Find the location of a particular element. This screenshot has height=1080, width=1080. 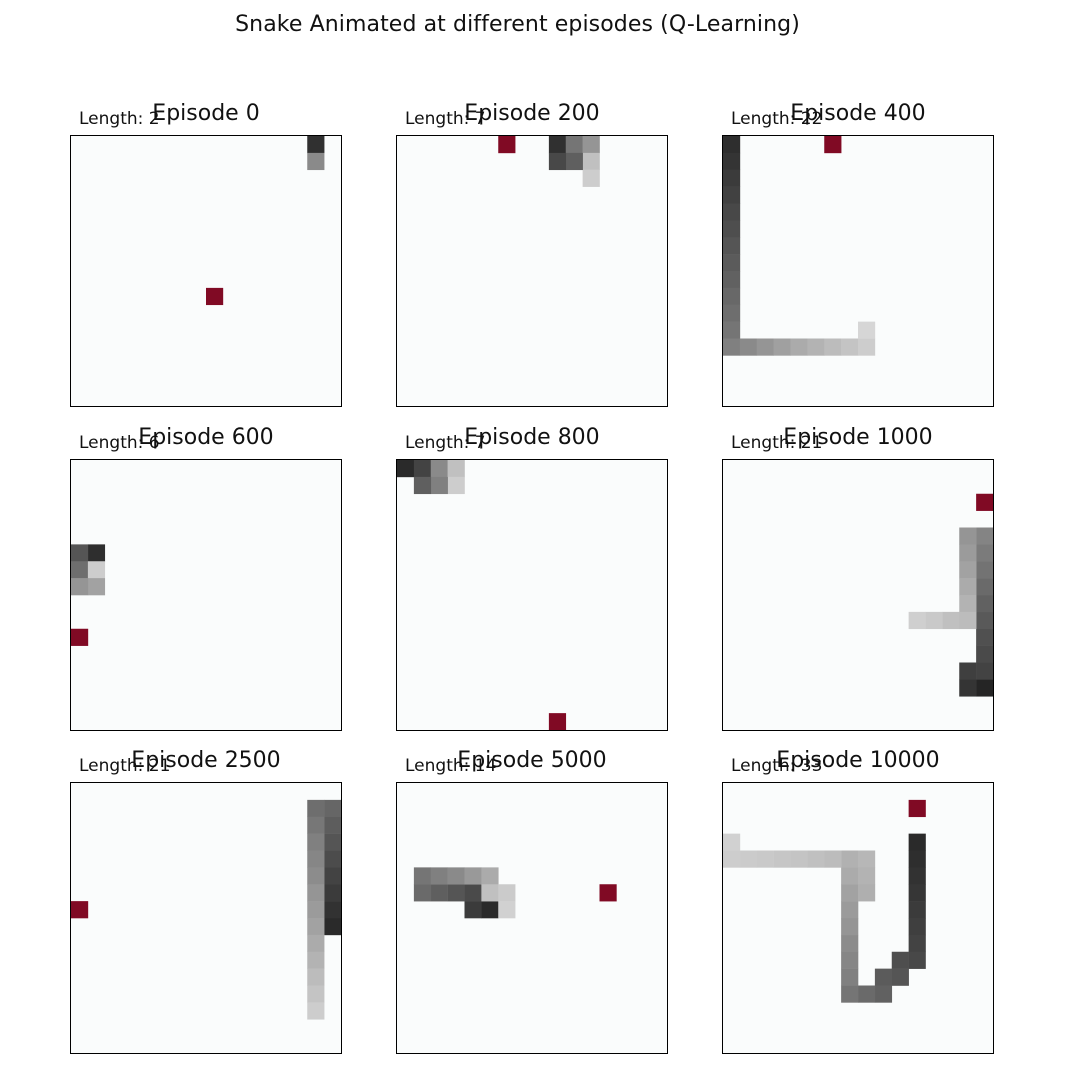

length-label: Length: 22 is located at coordinates (777, 119).